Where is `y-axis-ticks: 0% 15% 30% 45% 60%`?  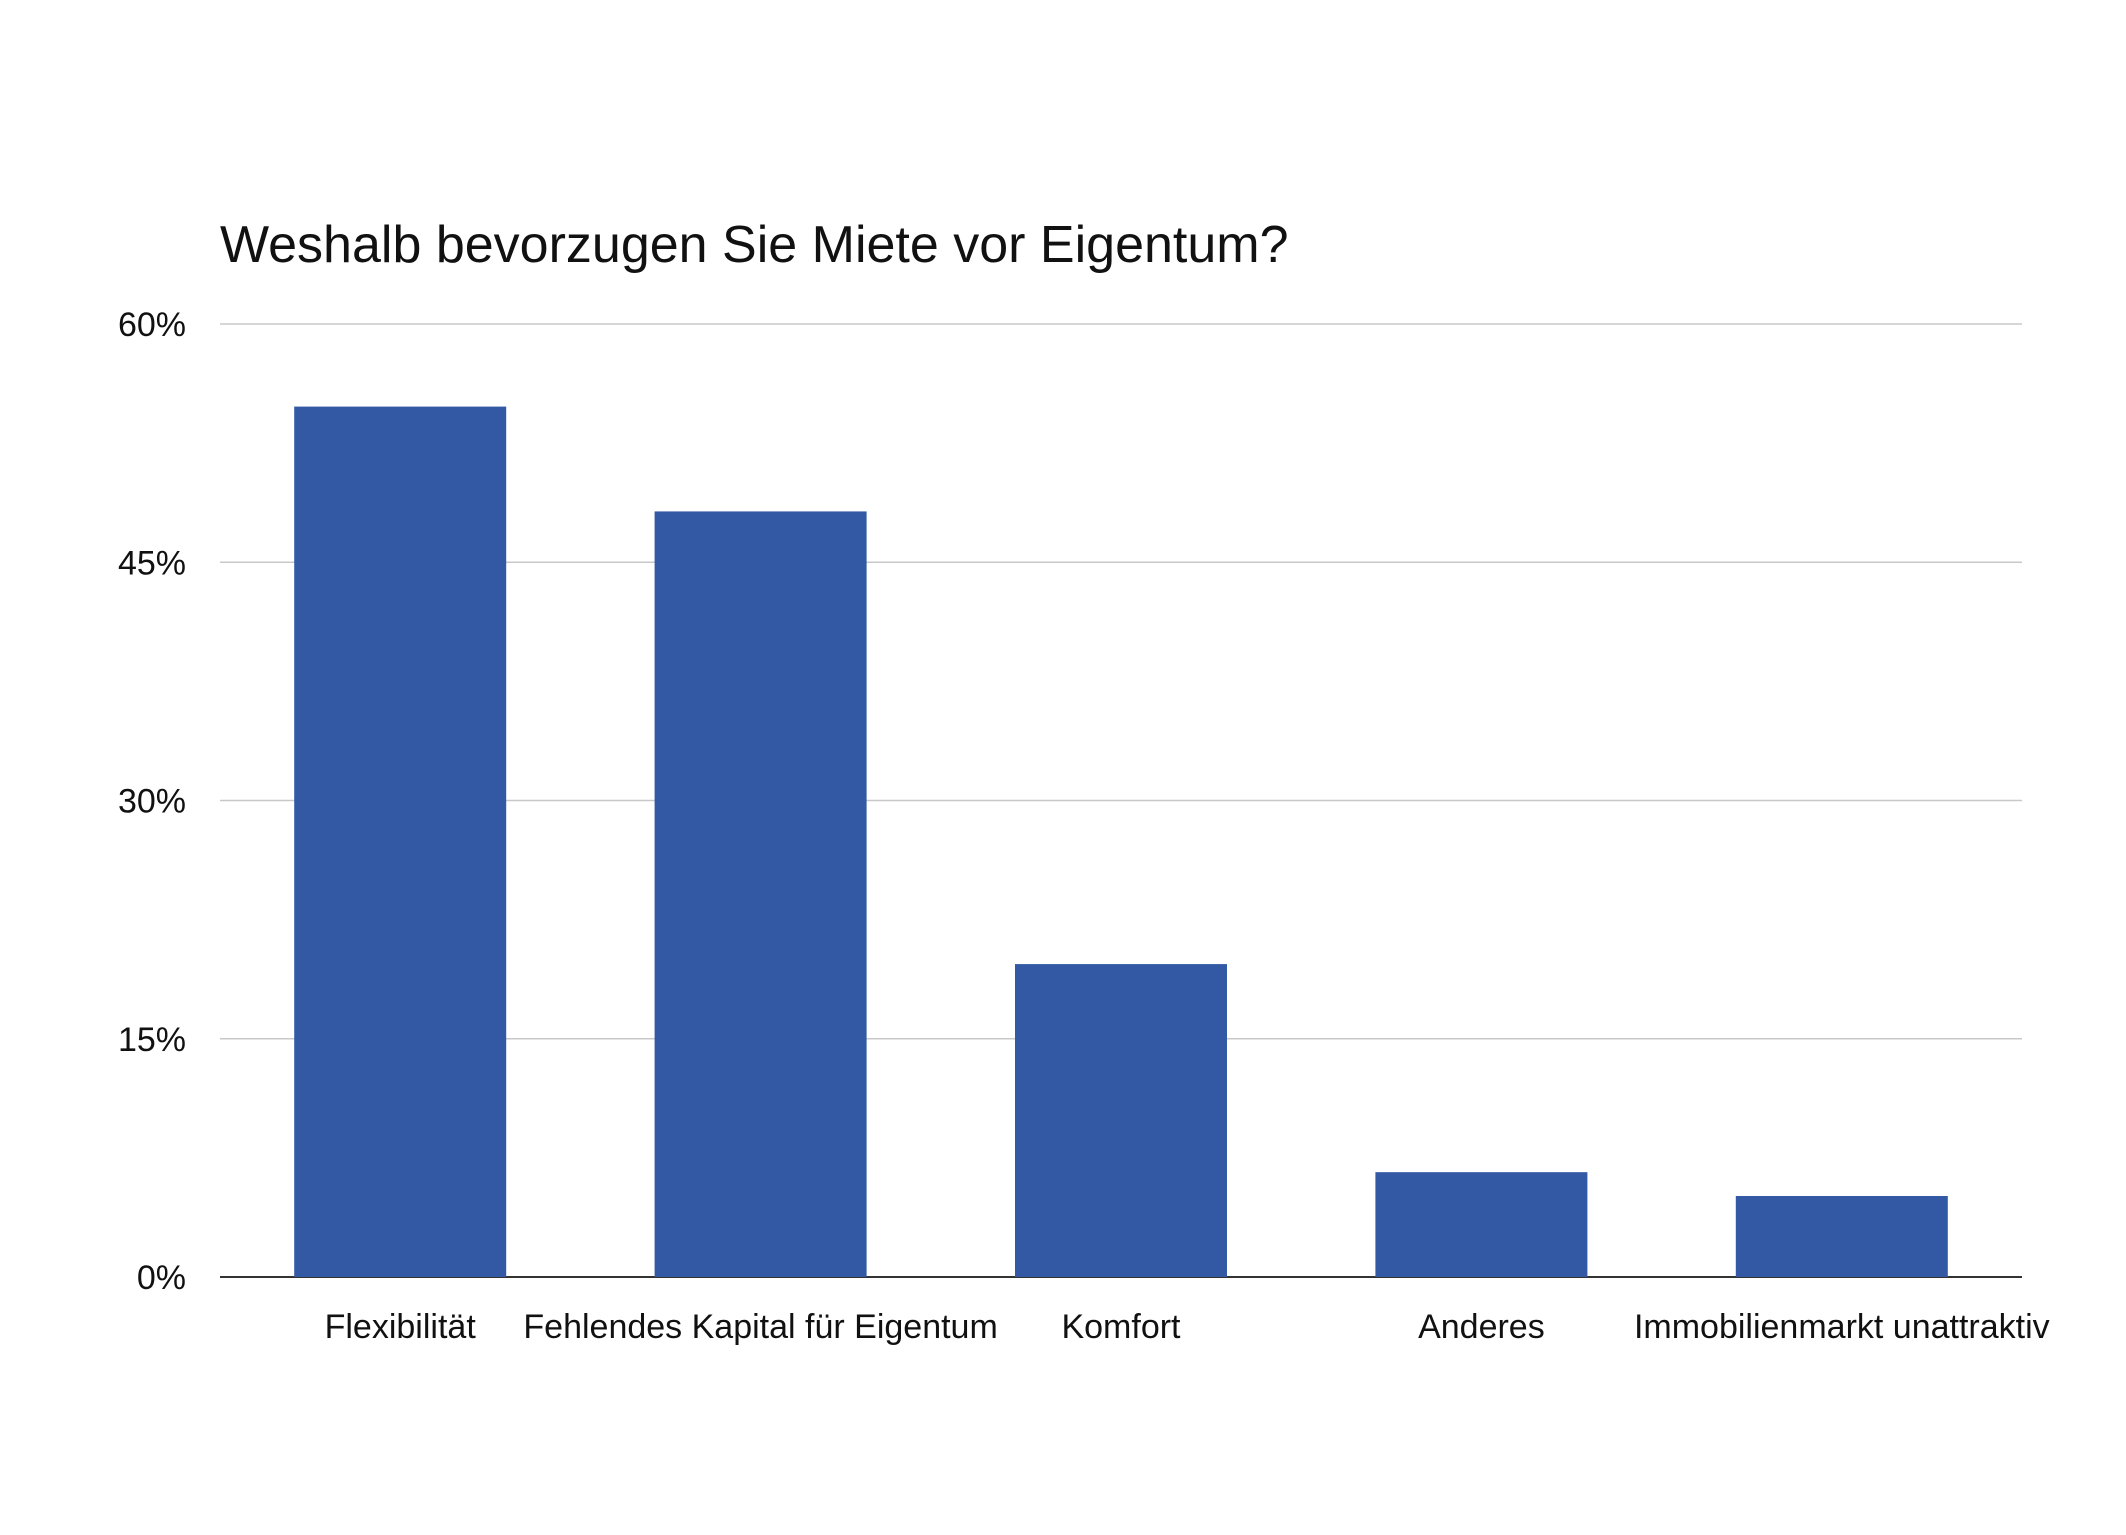
y-axis-ticks: 0% 15% 30% 45% 60% is located at coordinates (152, 801).